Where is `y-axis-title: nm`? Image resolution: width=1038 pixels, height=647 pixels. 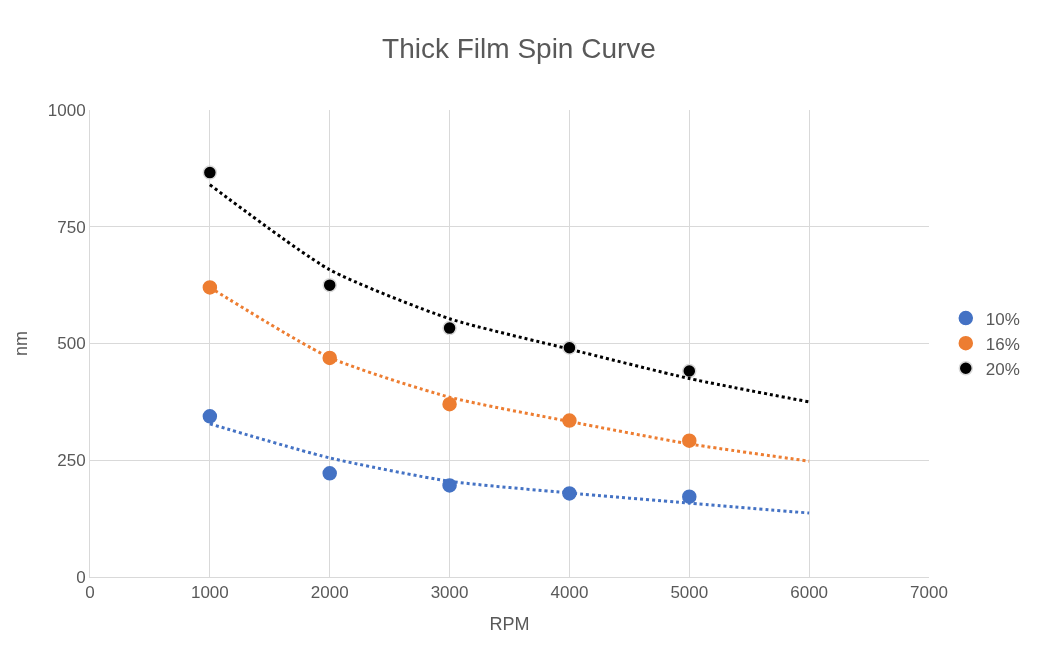
y-axis-title: nm is located at coordinates (20, 343).